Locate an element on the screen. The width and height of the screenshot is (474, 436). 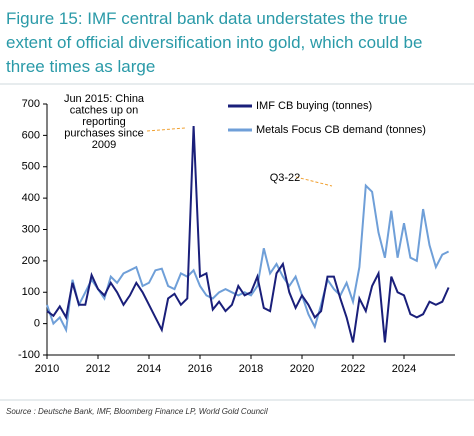
x-tick-label: 2012 is located at coordinates (98, 369).